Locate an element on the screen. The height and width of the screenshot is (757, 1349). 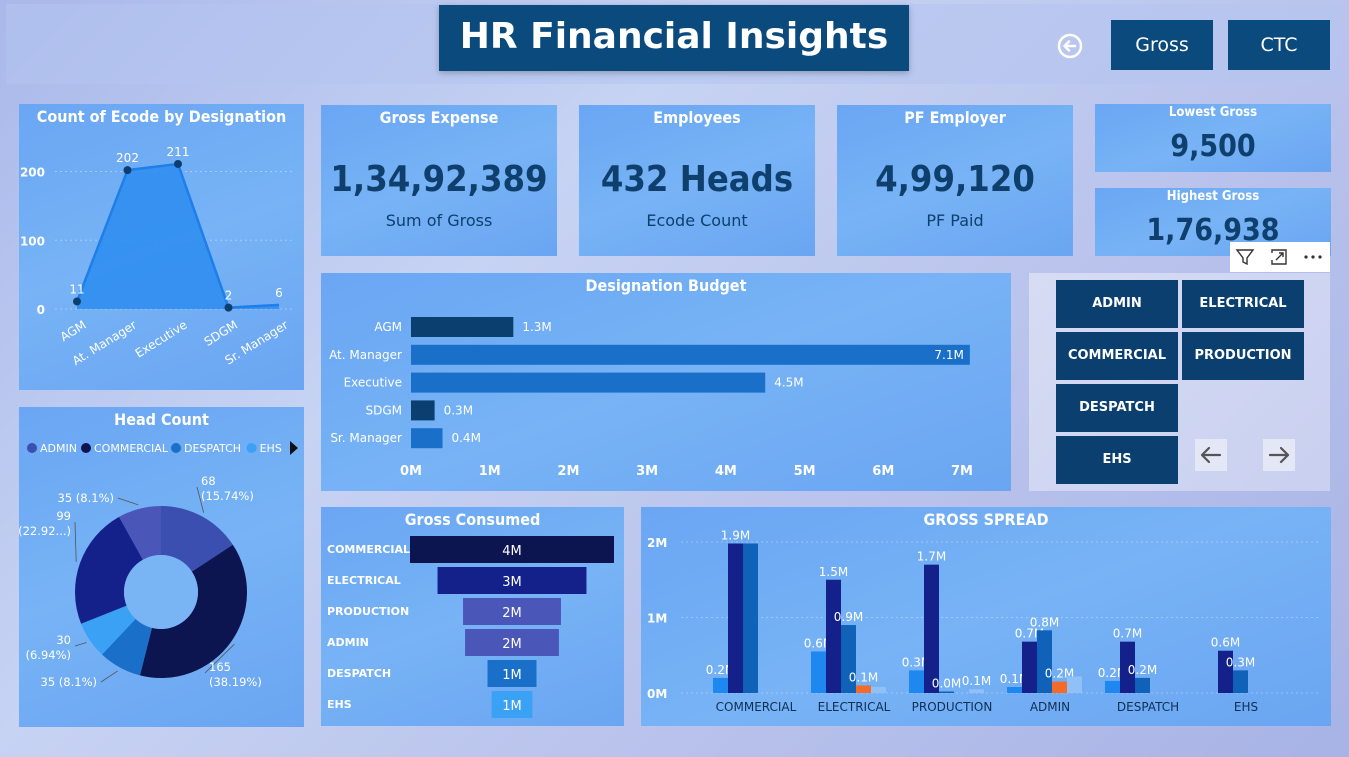
budget-category-label: AGM is located at coordinates (388, 327).